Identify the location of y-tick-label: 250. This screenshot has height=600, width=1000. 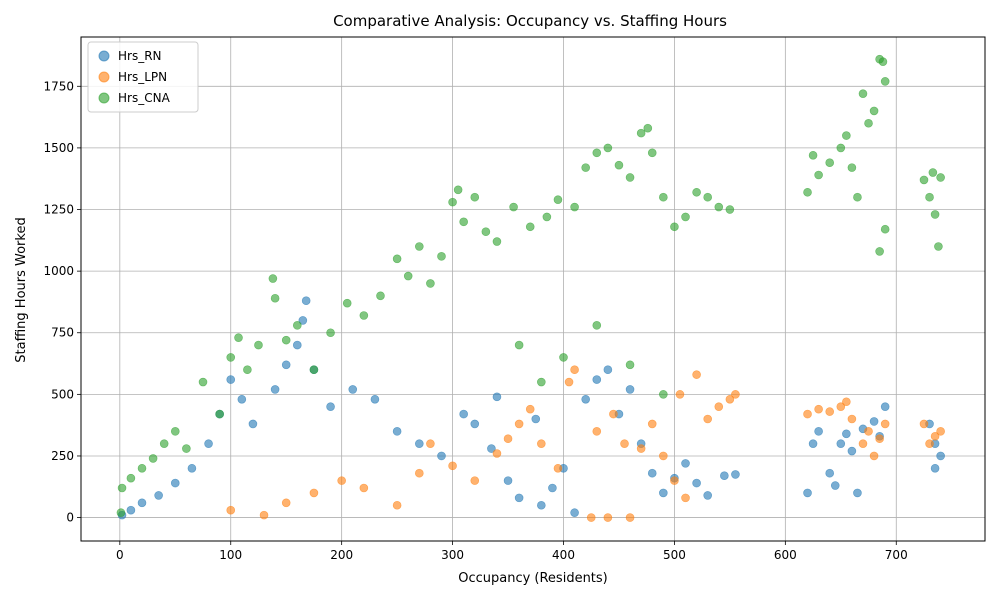
(62, 456).